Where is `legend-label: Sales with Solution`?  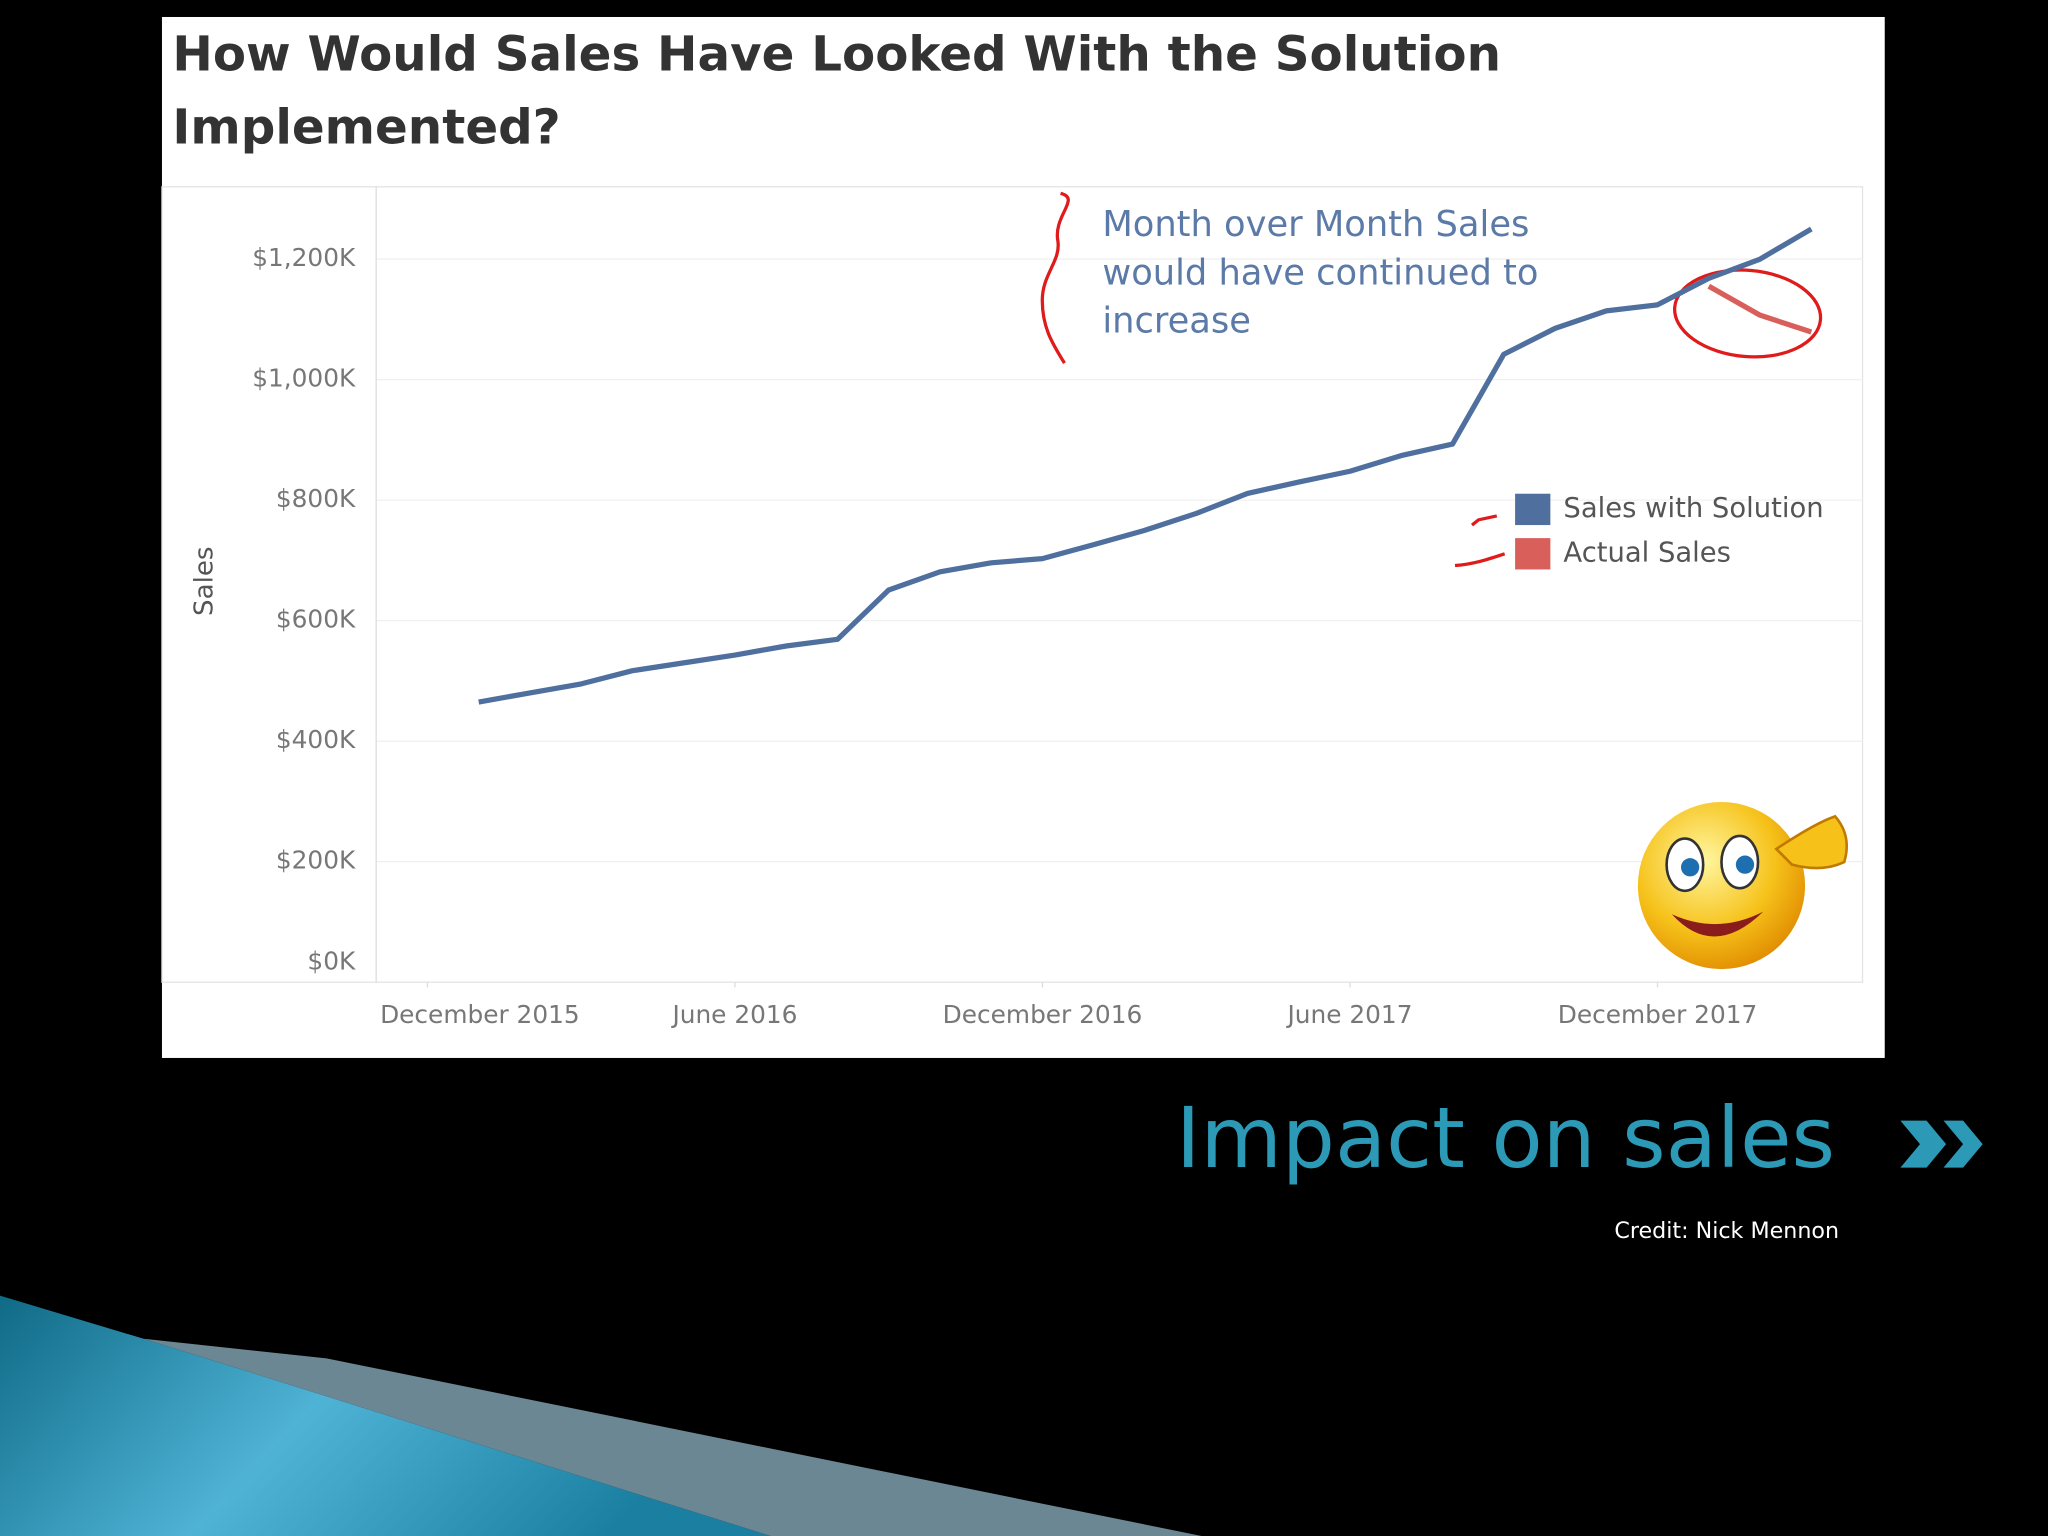
legend-label: Sales with Solution is located at coordinates (1693, 508).